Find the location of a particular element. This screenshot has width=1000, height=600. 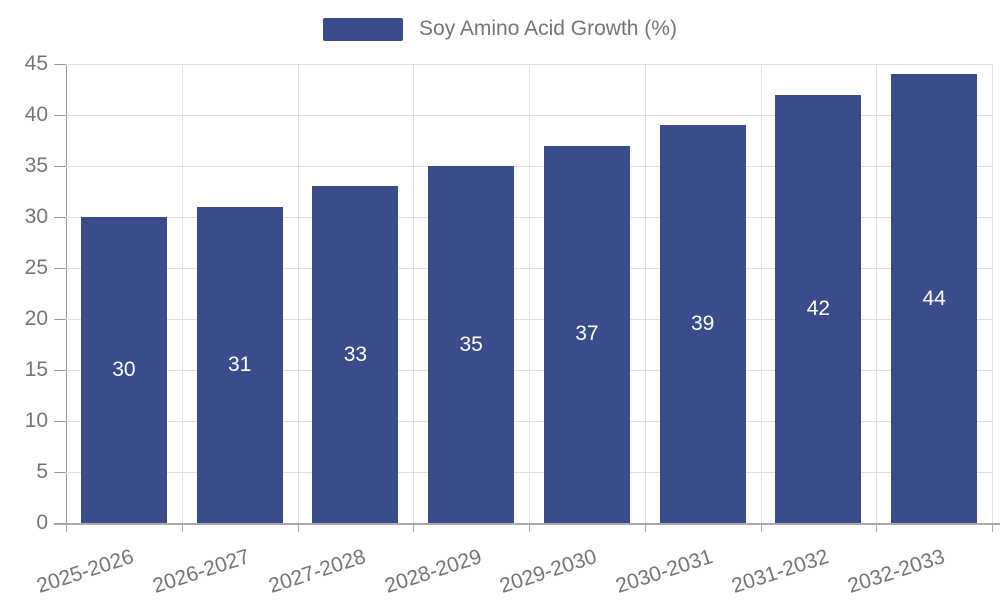

bar-value-label: 37 is located at coordinates (587, 334).